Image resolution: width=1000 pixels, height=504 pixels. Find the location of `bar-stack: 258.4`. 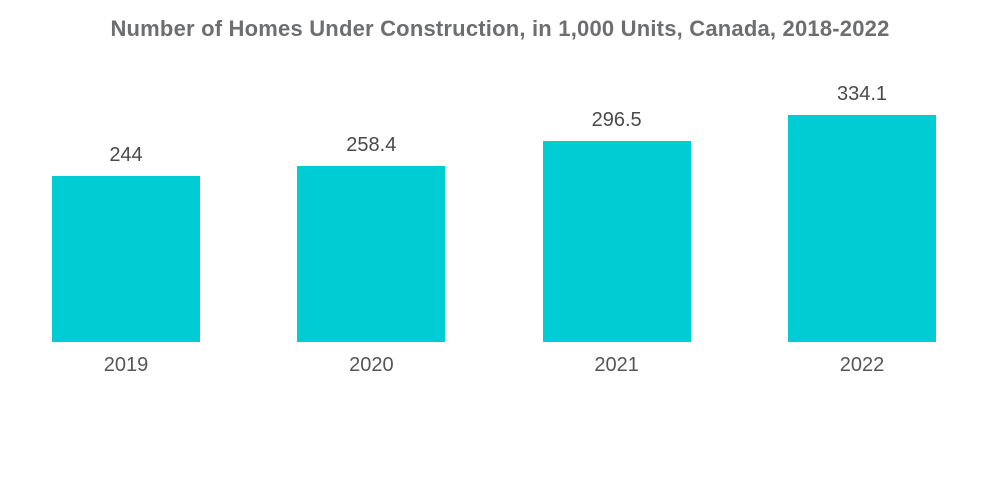

bar-stack: 258.4 is located at coordinates (371, 183).